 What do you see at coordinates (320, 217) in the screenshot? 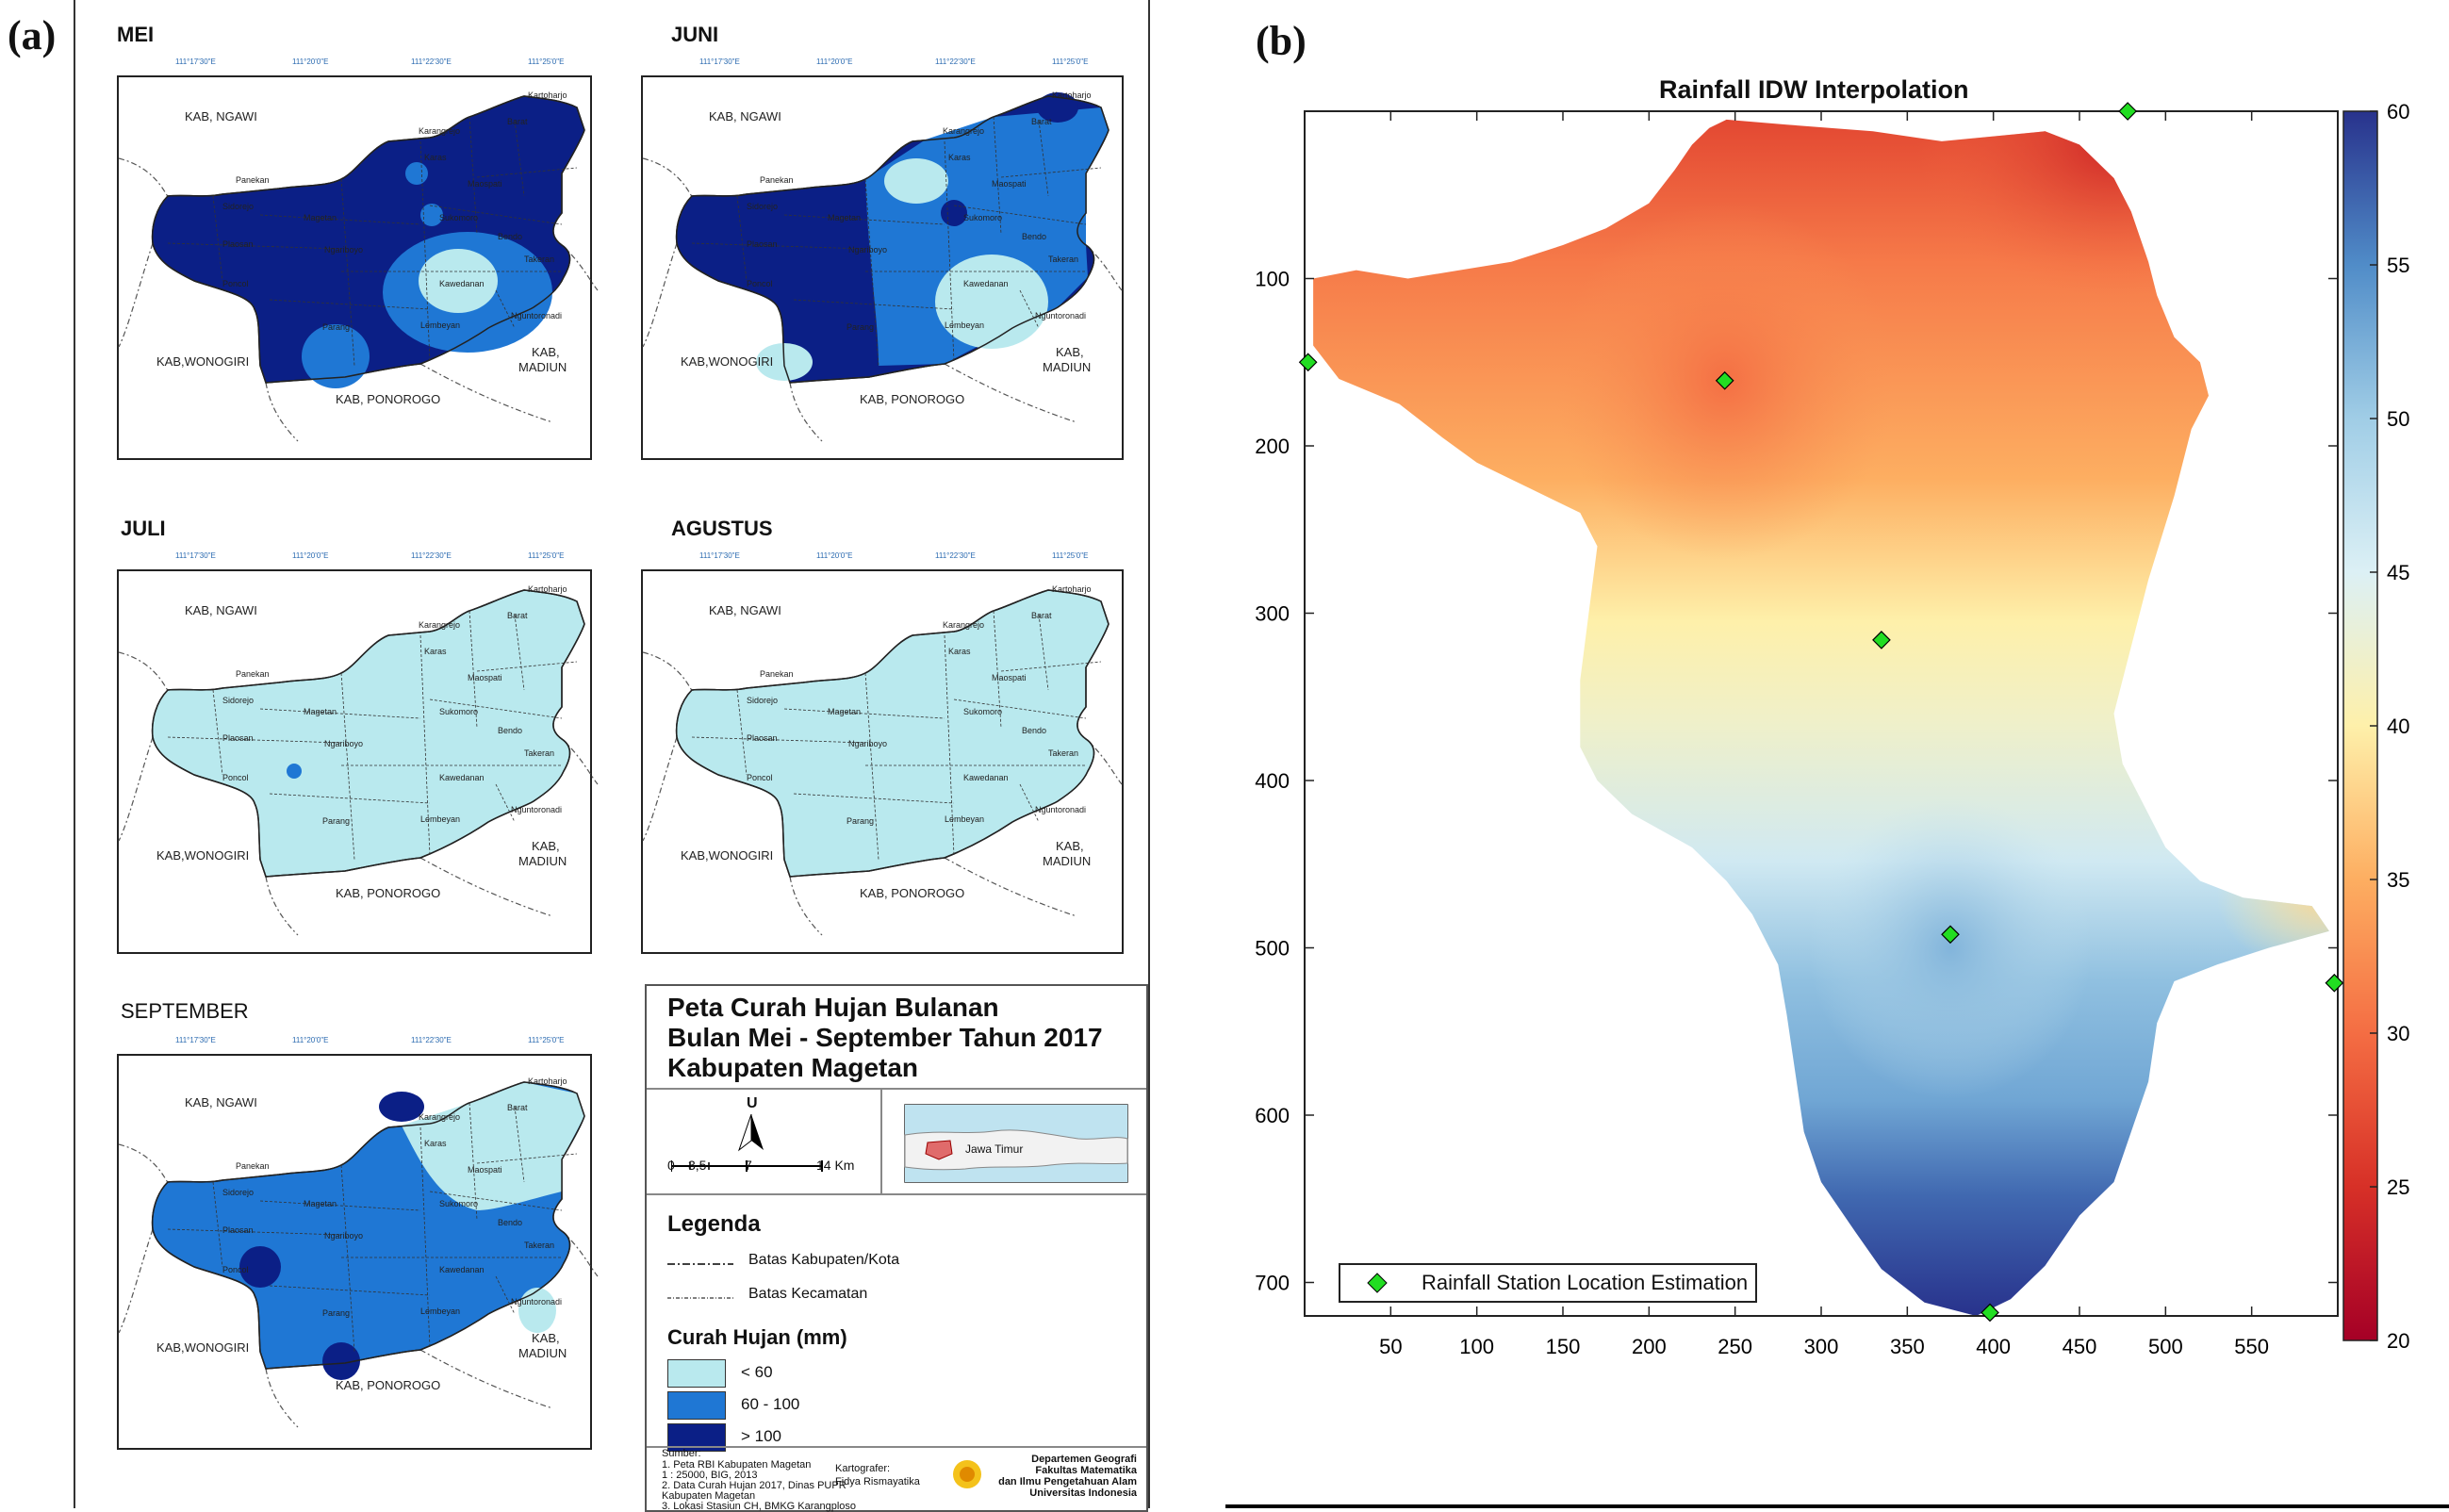
I see `district-label: Magetan` at bounding box center [320, 217].